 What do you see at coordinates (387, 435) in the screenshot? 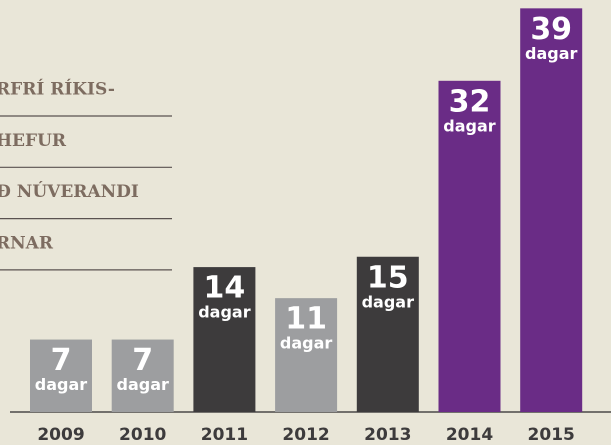
I see `x-tick-label: 2013` at bounding box center [387, 435].